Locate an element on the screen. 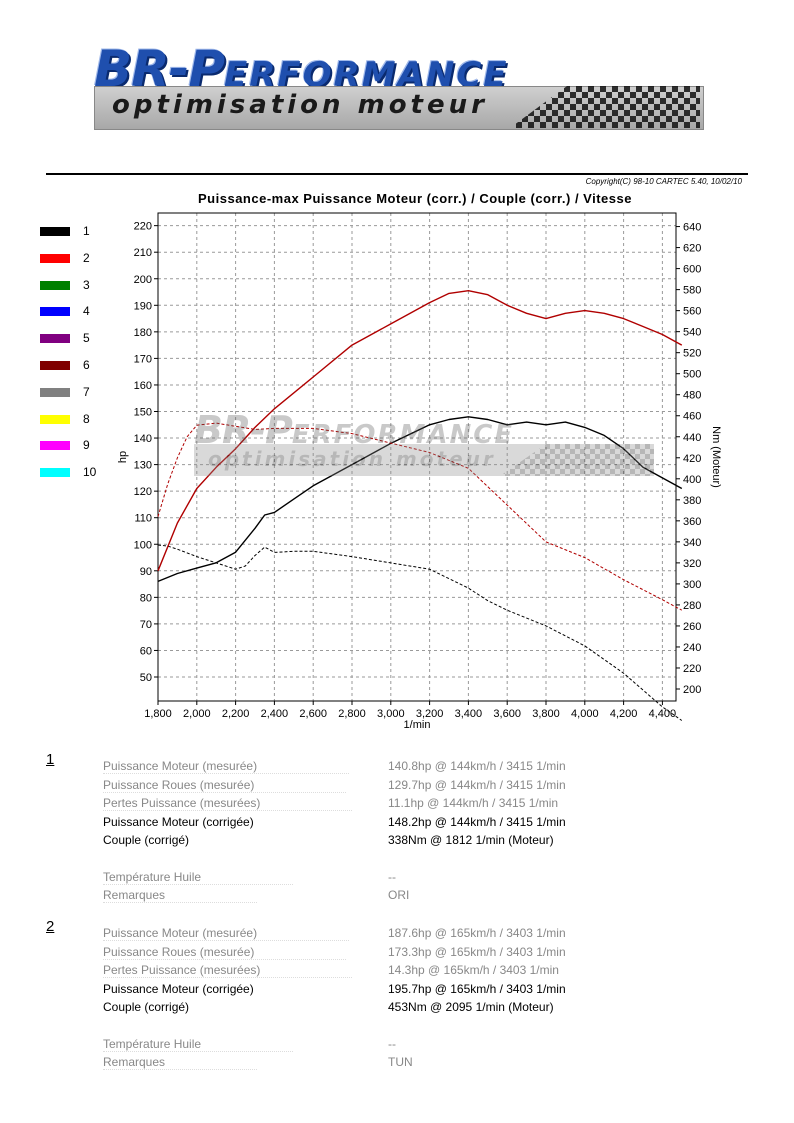 The width and height of the screenshot is (794, 1123). legend-item-7: 7 is located at coordinates (80, 392).